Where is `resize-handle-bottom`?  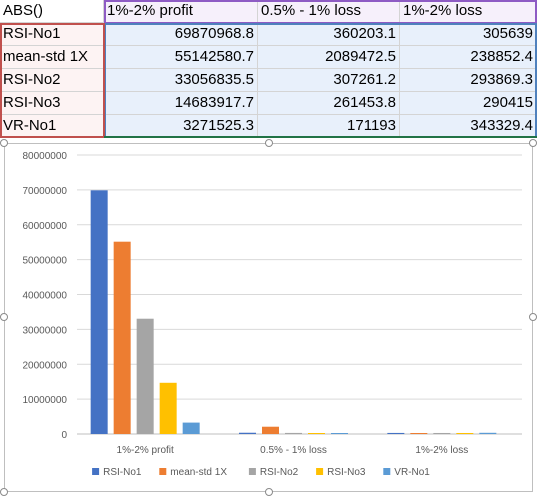
resize-handle-bottom is located at coordinates (269, 492).